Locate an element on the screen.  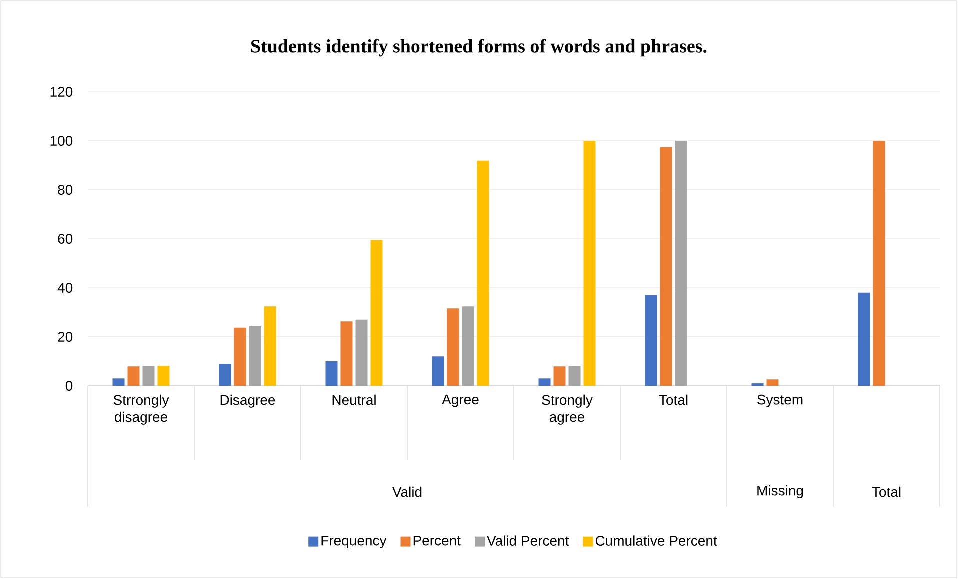
x-tick-label: Total is located at coordinates (673, 400).